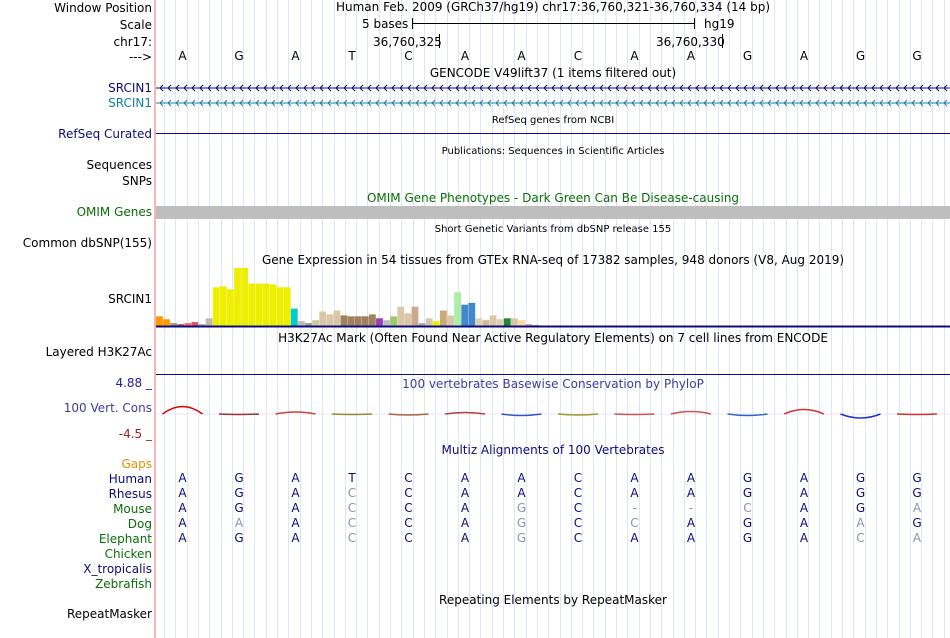 This screenshot has width=950, height=638. What do you see at coordinates (114, 212) in the screenshot?
I see `omim-label: OMIM Genes` at bounding box center [114, 212].